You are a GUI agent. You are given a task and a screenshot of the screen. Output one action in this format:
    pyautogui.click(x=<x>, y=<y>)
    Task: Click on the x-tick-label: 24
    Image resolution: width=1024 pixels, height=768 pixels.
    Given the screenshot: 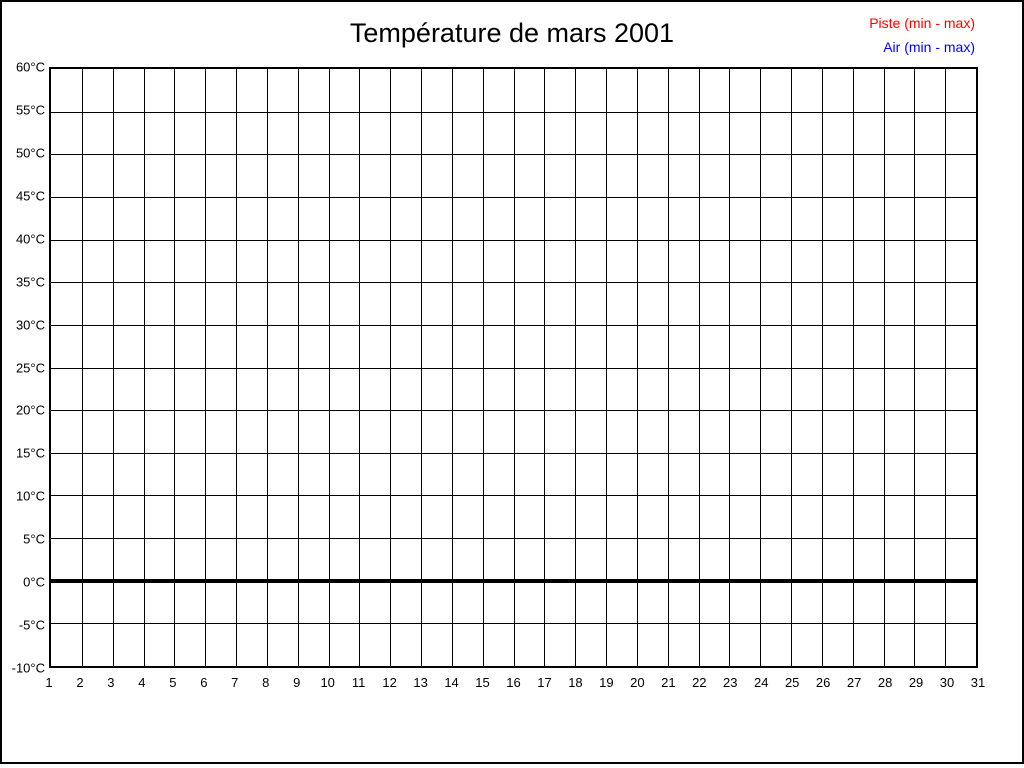 What is the action you would take?
    pyautogui.click(x=761, y=682)
    